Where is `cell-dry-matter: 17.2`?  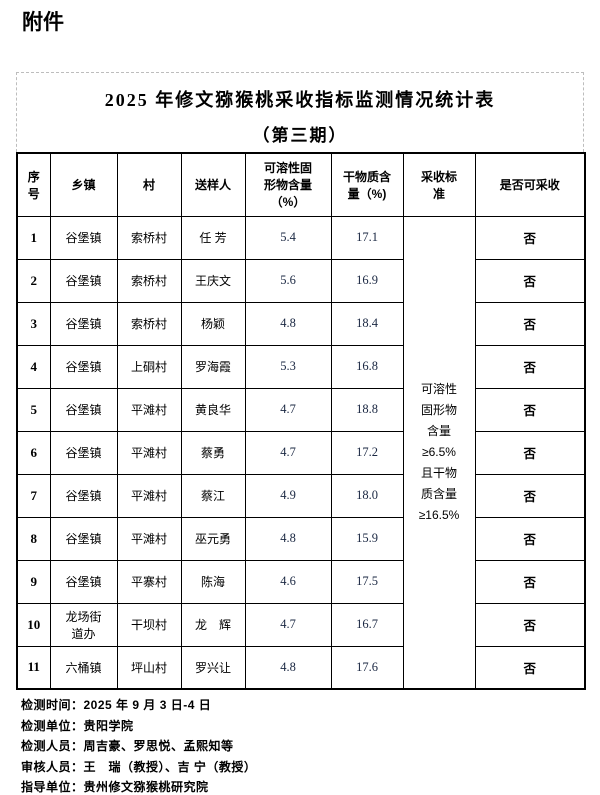 cell-dry-matter: 17.2 is located at coordinates (367, 452).